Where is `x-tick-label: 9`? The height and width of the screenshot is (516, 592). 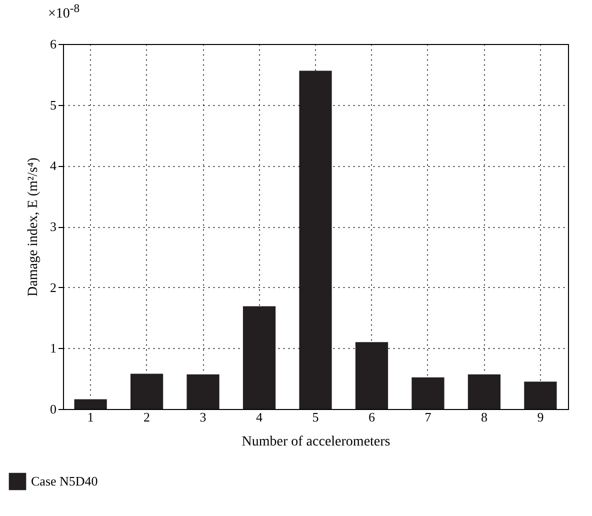
x-tick-label: 9 is located at coordinates (540, 417).